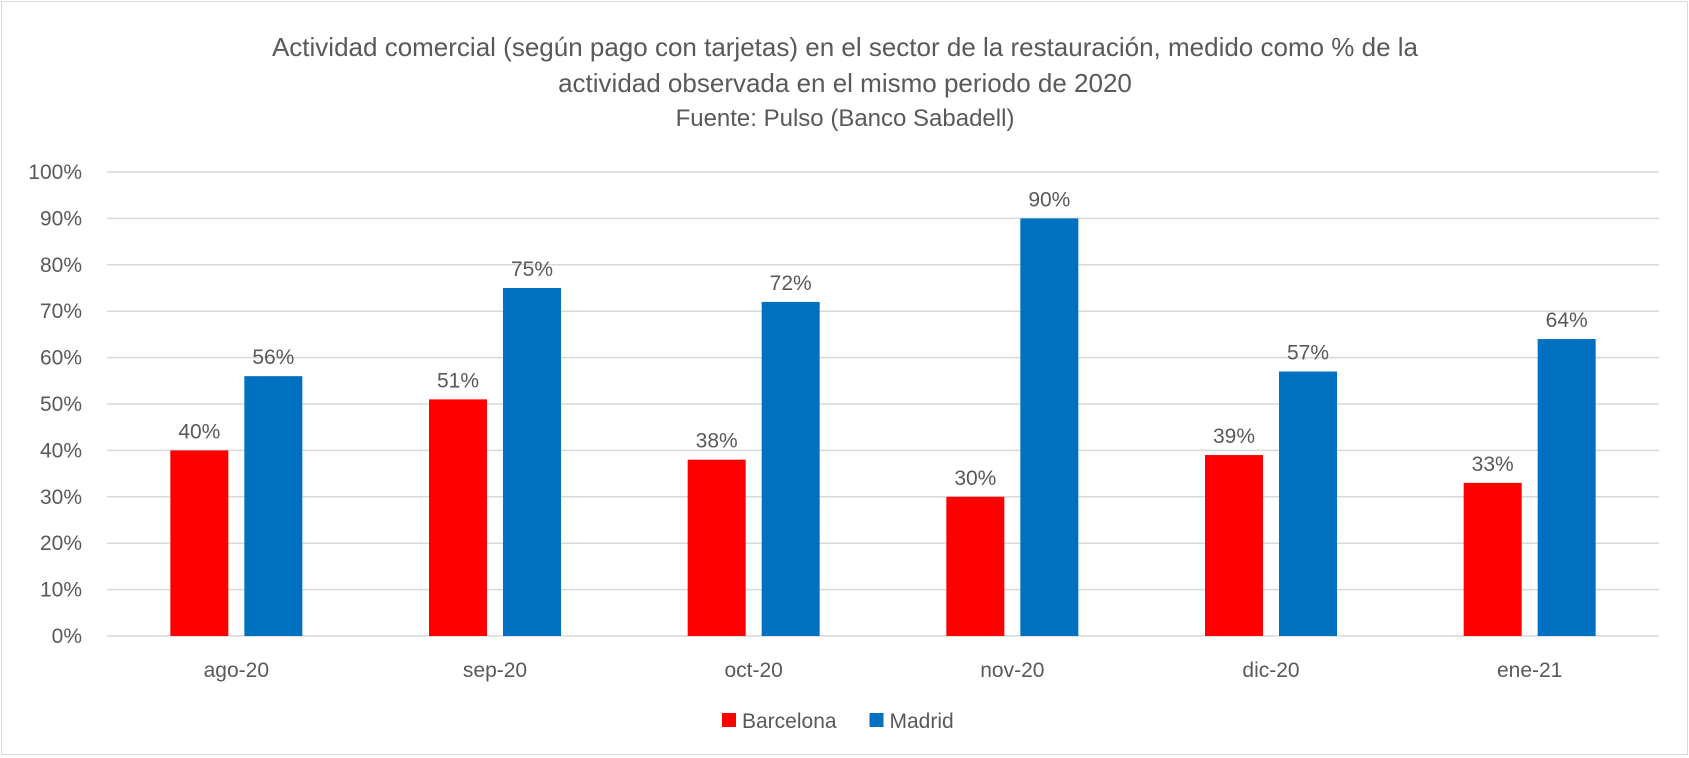 The image size is (1689, 758). What do you see at coordinates (1308, 353) in the screenshot?
I see `data-label: 57%` at bounding box center [1308, 353].